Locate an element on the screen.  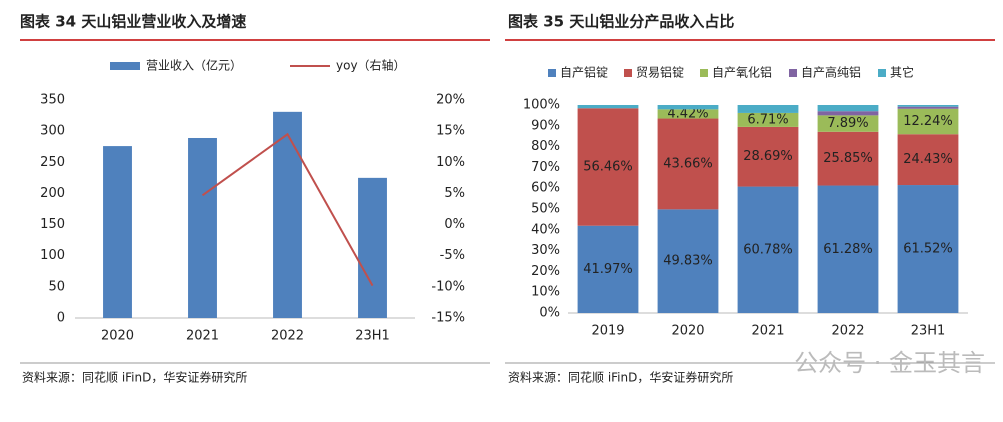
chart-title: 图表 35 天山铝业分产品收入占比 is located at coordinates (621, 22).